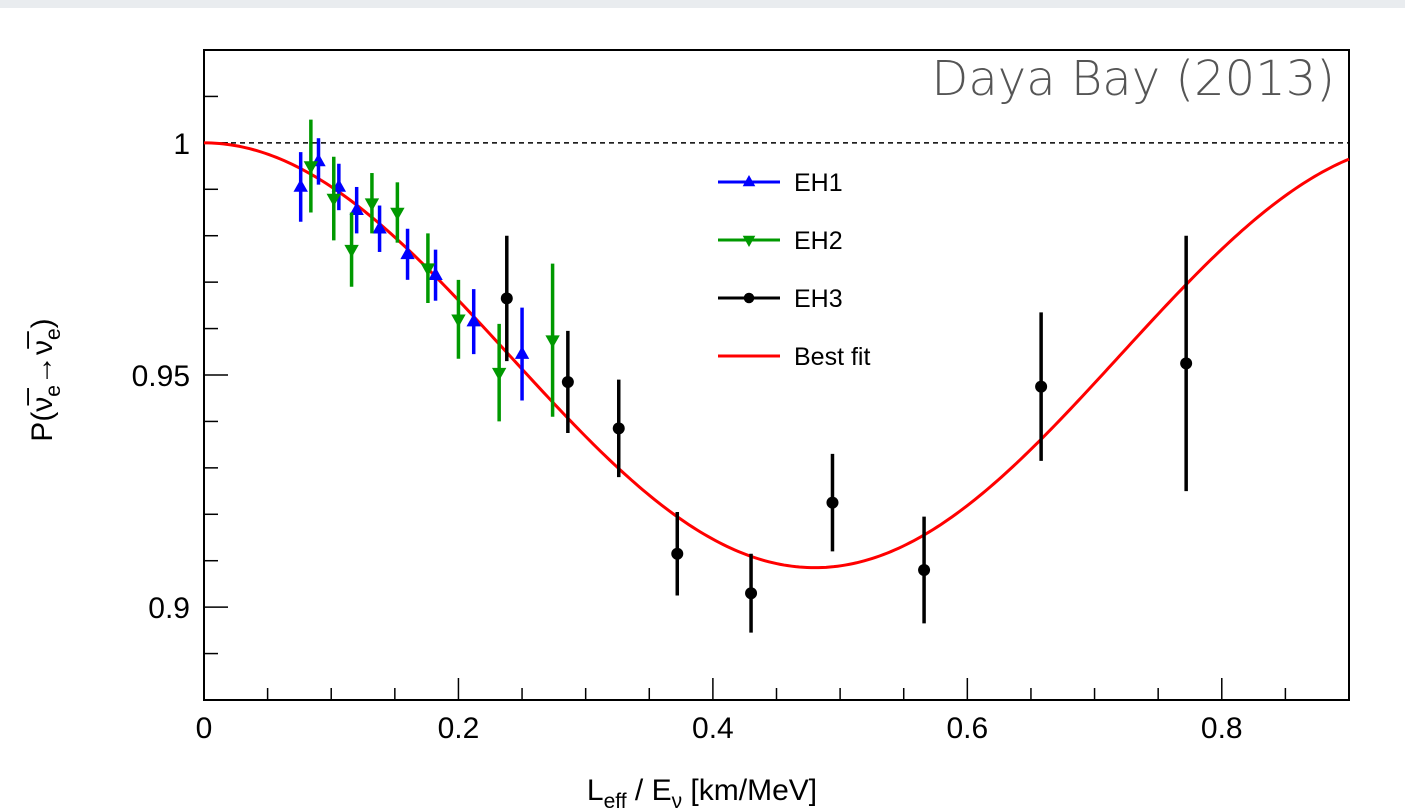  I want to click on x-axis-title: Leff / Eν [km/MeV], so click(702, 793).